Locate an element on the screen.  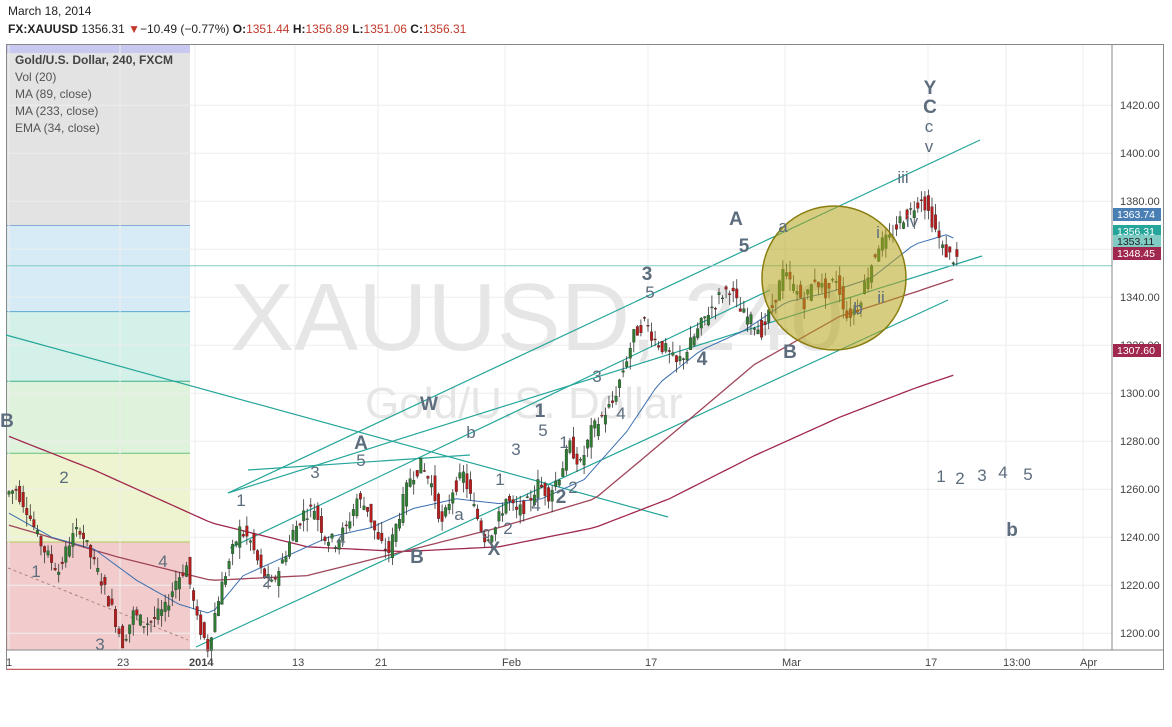
legend-item-ema34: EMA (34, close) is located at coordinates (57, 128).